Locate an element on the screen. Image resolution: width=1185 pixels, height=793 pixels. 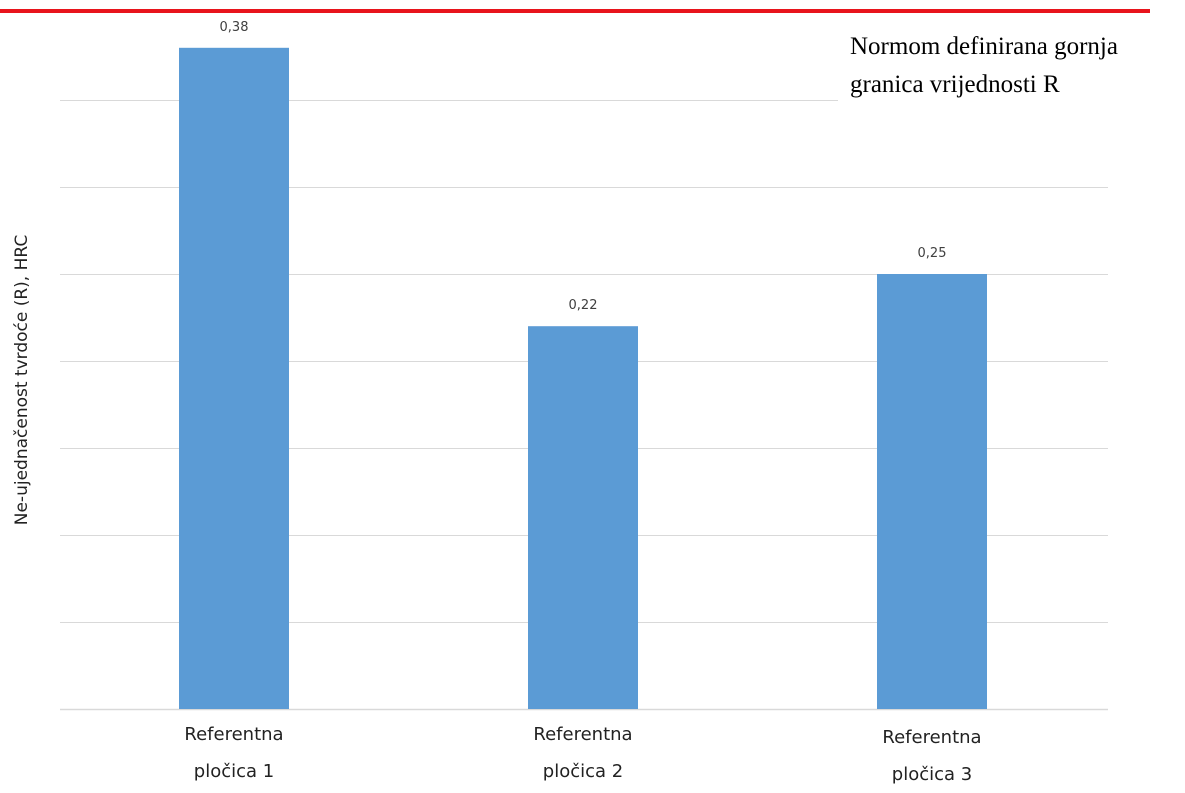
data-label-3: 0,25 is located at coordinates (932, 253).